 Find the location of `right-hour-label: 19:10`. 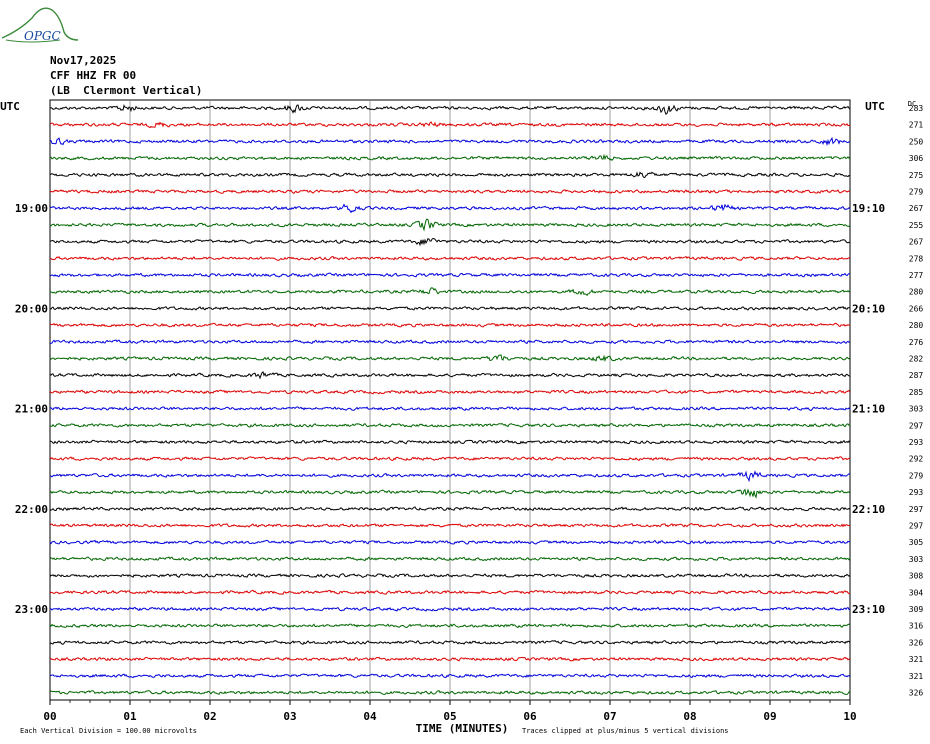

right-hour-label: 19:10 is located at coordinates (868, 208).